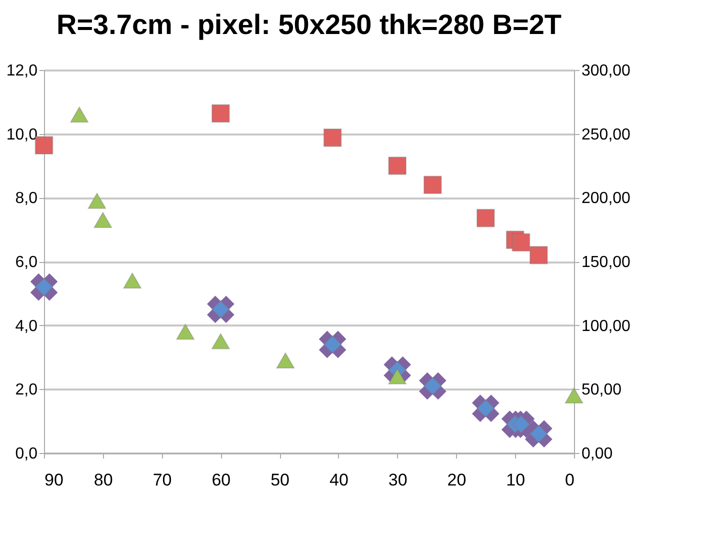 The width and height of the screenshot is (709, 551). Describe the element at coordinates (221, 480) in the screenshot. I see `x-tick-label: 60` at that location.